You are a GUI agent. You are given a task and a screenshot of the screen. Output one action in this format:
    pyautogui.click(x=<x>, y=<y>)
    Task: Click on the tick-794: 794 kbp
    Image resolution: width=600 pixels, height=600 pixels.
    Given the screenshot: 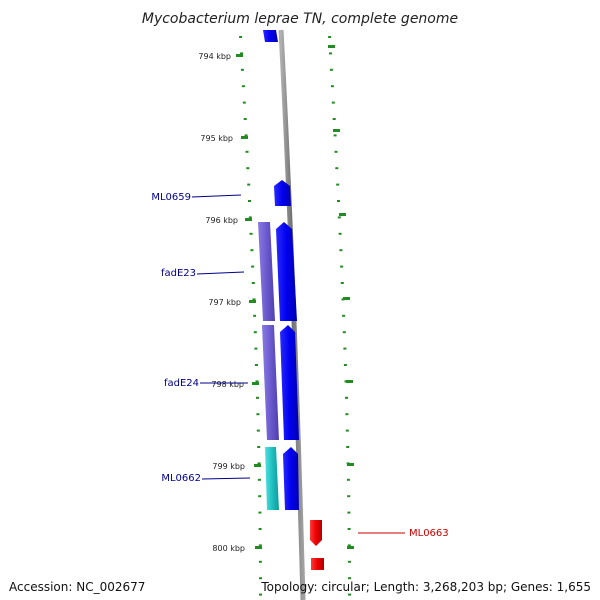 What is the action you would take?
    pyautogui.click(x=220, y=56)
    